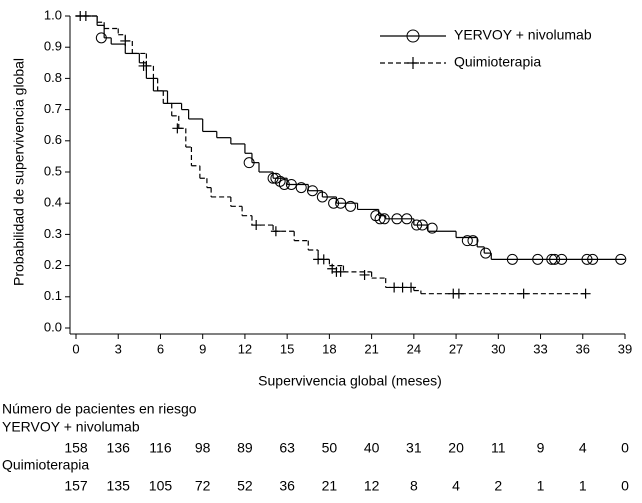 The width and height of the screenshot is (642, 503). What do you see at coordinates (456, 348) in the screenshot?
I see `x-tick-label: 27` at bounding box center [456, 348].